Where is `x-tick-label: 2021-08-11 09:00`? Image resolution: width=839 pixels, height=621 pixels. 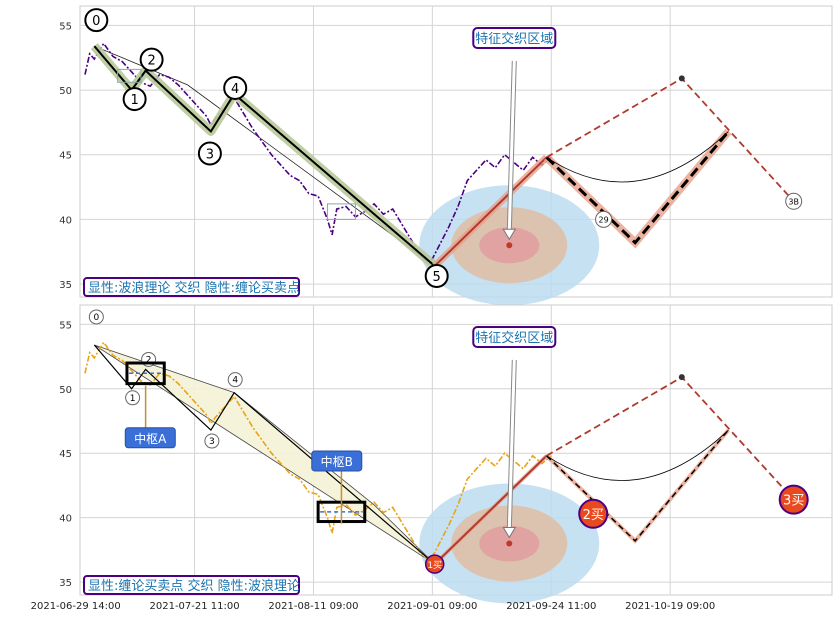
x-tick-label: 2021-08-11 09:00 is located at coordinates (313, 606).